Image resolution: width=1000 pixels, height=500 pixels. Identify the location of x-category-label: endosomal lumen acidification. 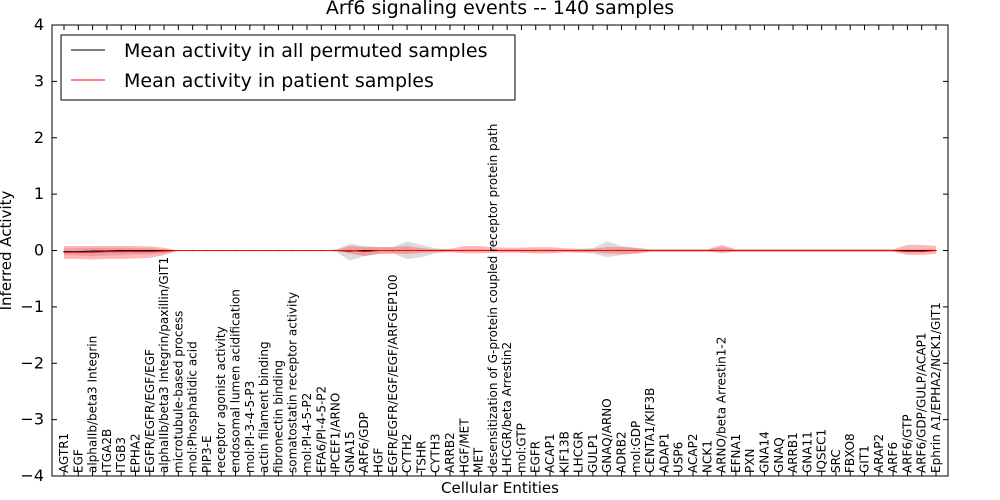
(236, 381).